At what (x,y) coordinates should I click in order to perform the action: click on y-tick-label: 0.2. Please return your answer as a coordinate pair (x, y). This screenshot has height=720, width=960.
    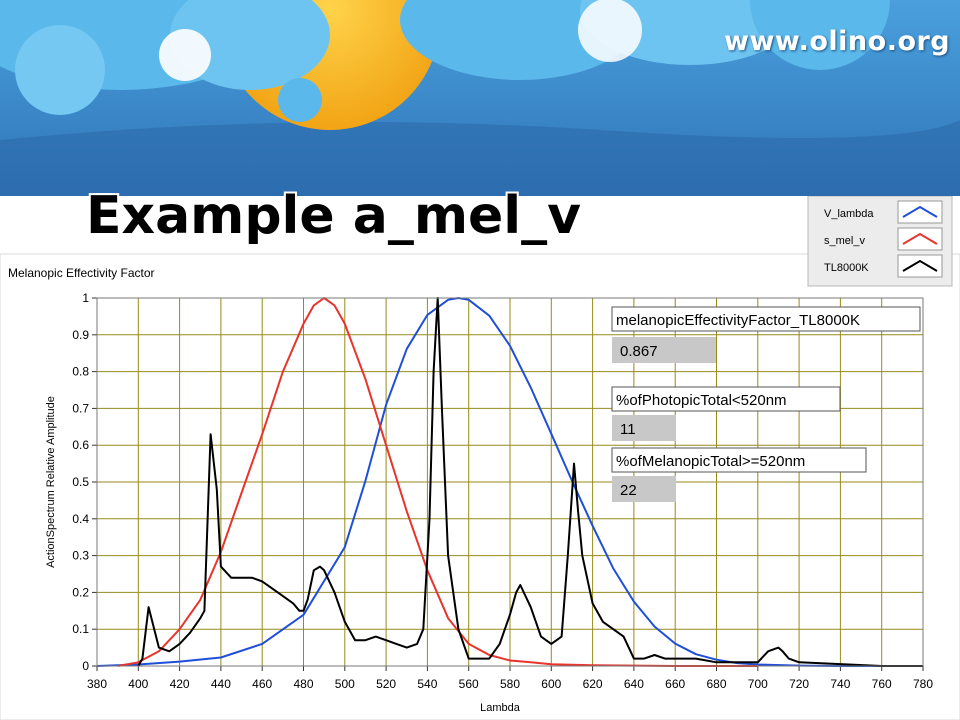
    Looking at the image, I should click on (80, 592).